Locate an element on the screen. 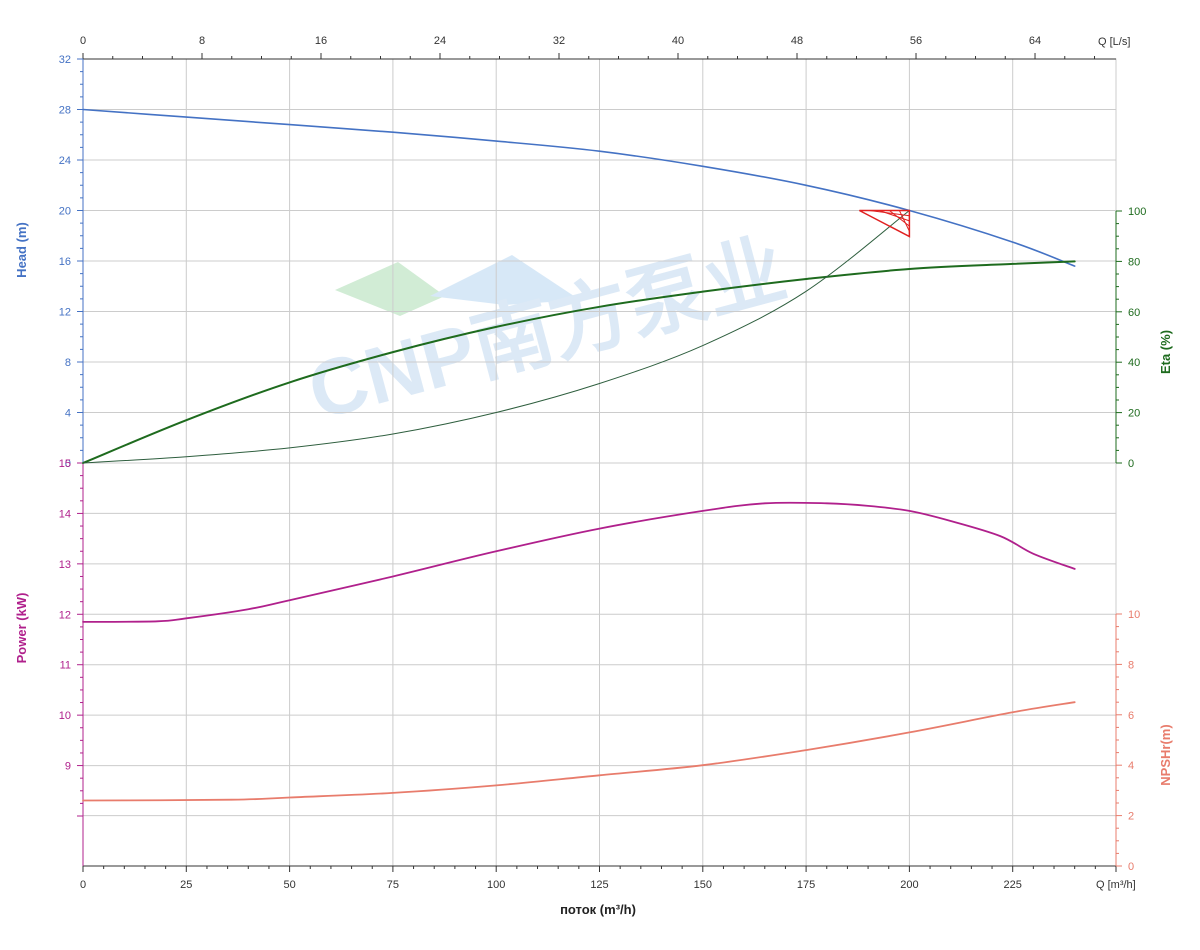 The width and height of the screenshot is (1200, 950). npsh-tick-label: 6 is located at coordinates (1131, 716).